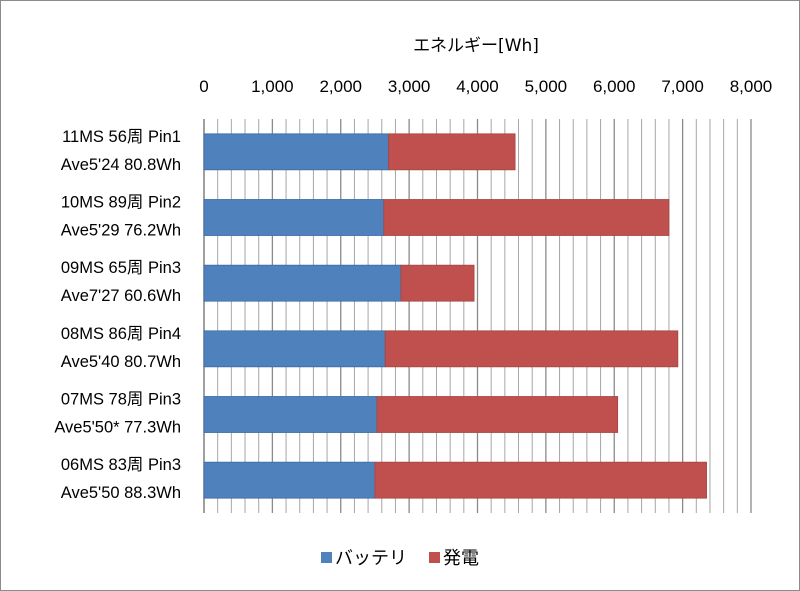  Describe the element at coordinates (121, 296) in the screenshot. I see `category-label: Ave7'27 60.6Wh` at that location.